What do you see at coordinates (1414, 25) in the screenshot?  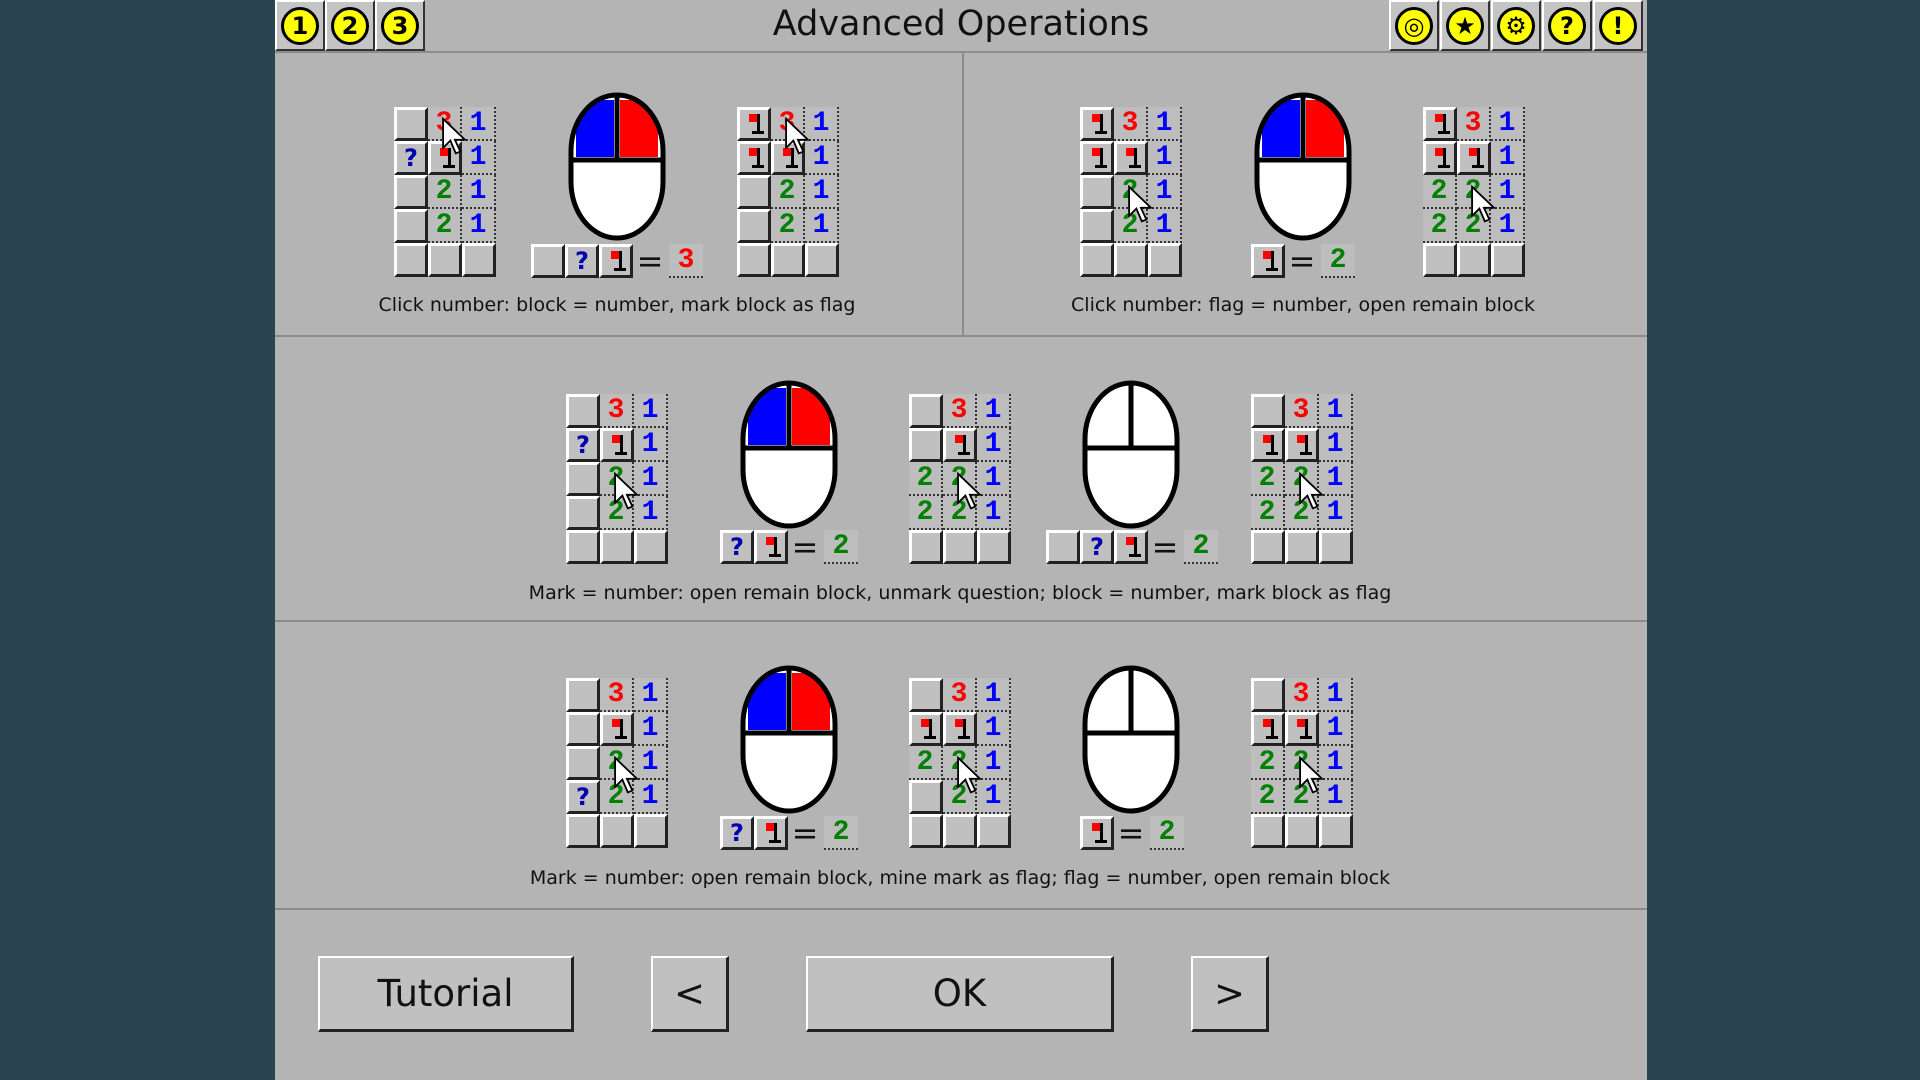 I see `screenshot-button: ◎` at bounding box center [1414, 25].